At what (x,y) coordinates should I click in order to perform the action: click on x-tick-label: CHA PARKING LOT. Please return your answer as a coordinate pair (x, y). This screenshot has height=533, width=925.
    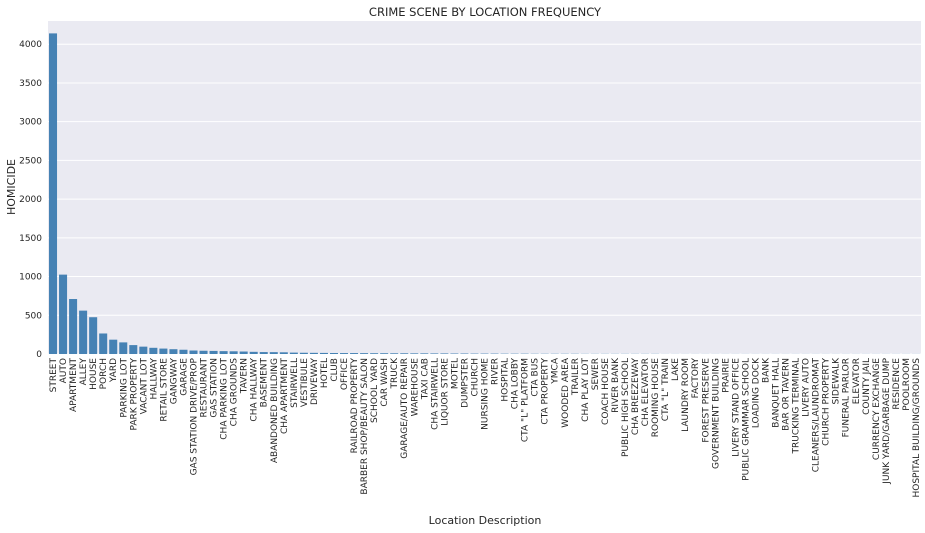
    Looking at the image, I should click on (225, 399).